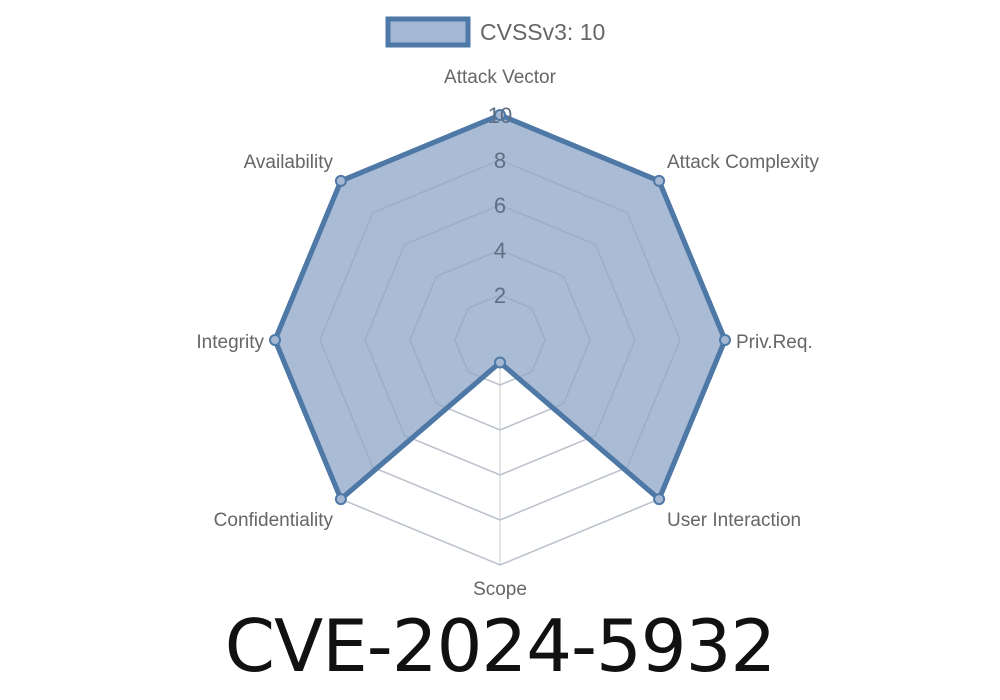 Image resolution: width=1000 pixels, height=700 pixels. I want to click on grid-ring-overlay, so click(500, 340).